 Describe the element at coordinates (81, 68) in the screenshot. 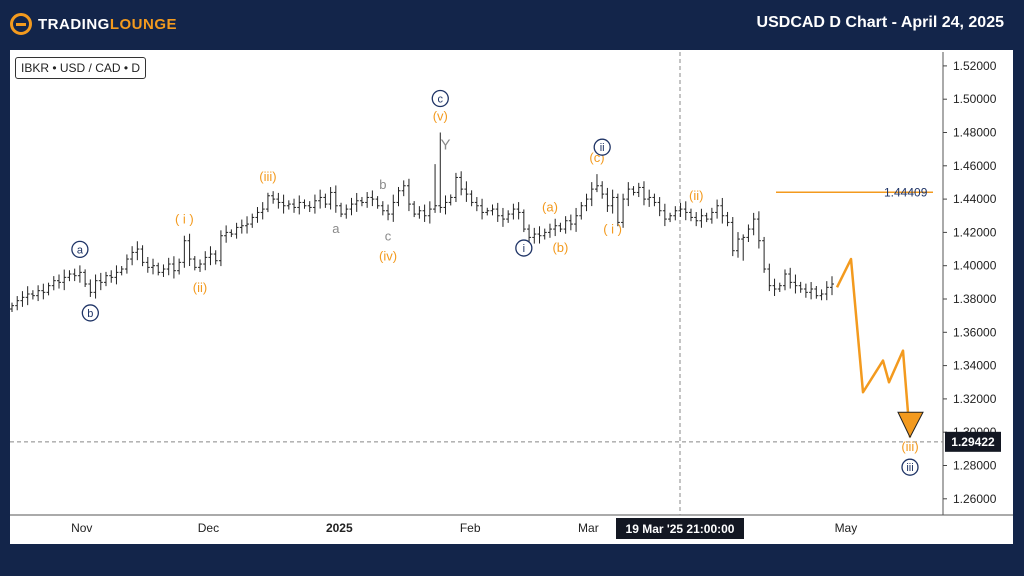

I see `symbol-label: IBKR • USD / CAD • D` at that location.